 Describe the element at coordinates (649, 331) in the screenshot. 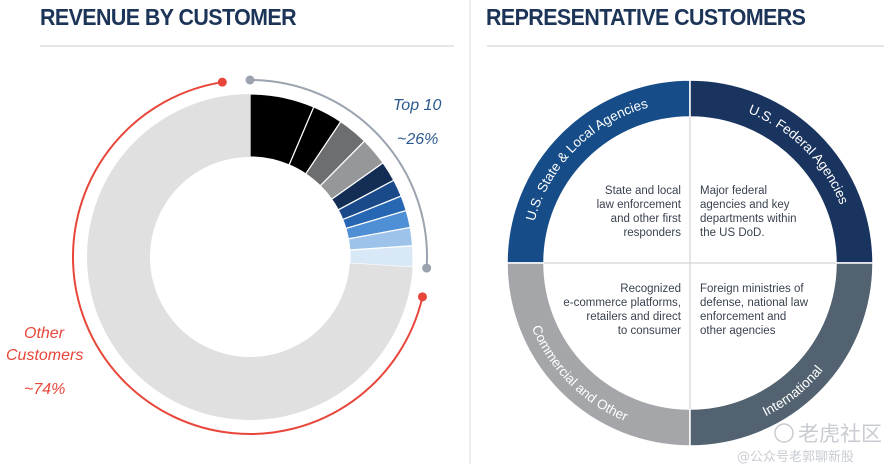

I see `svg-text: to consumer` at that location.